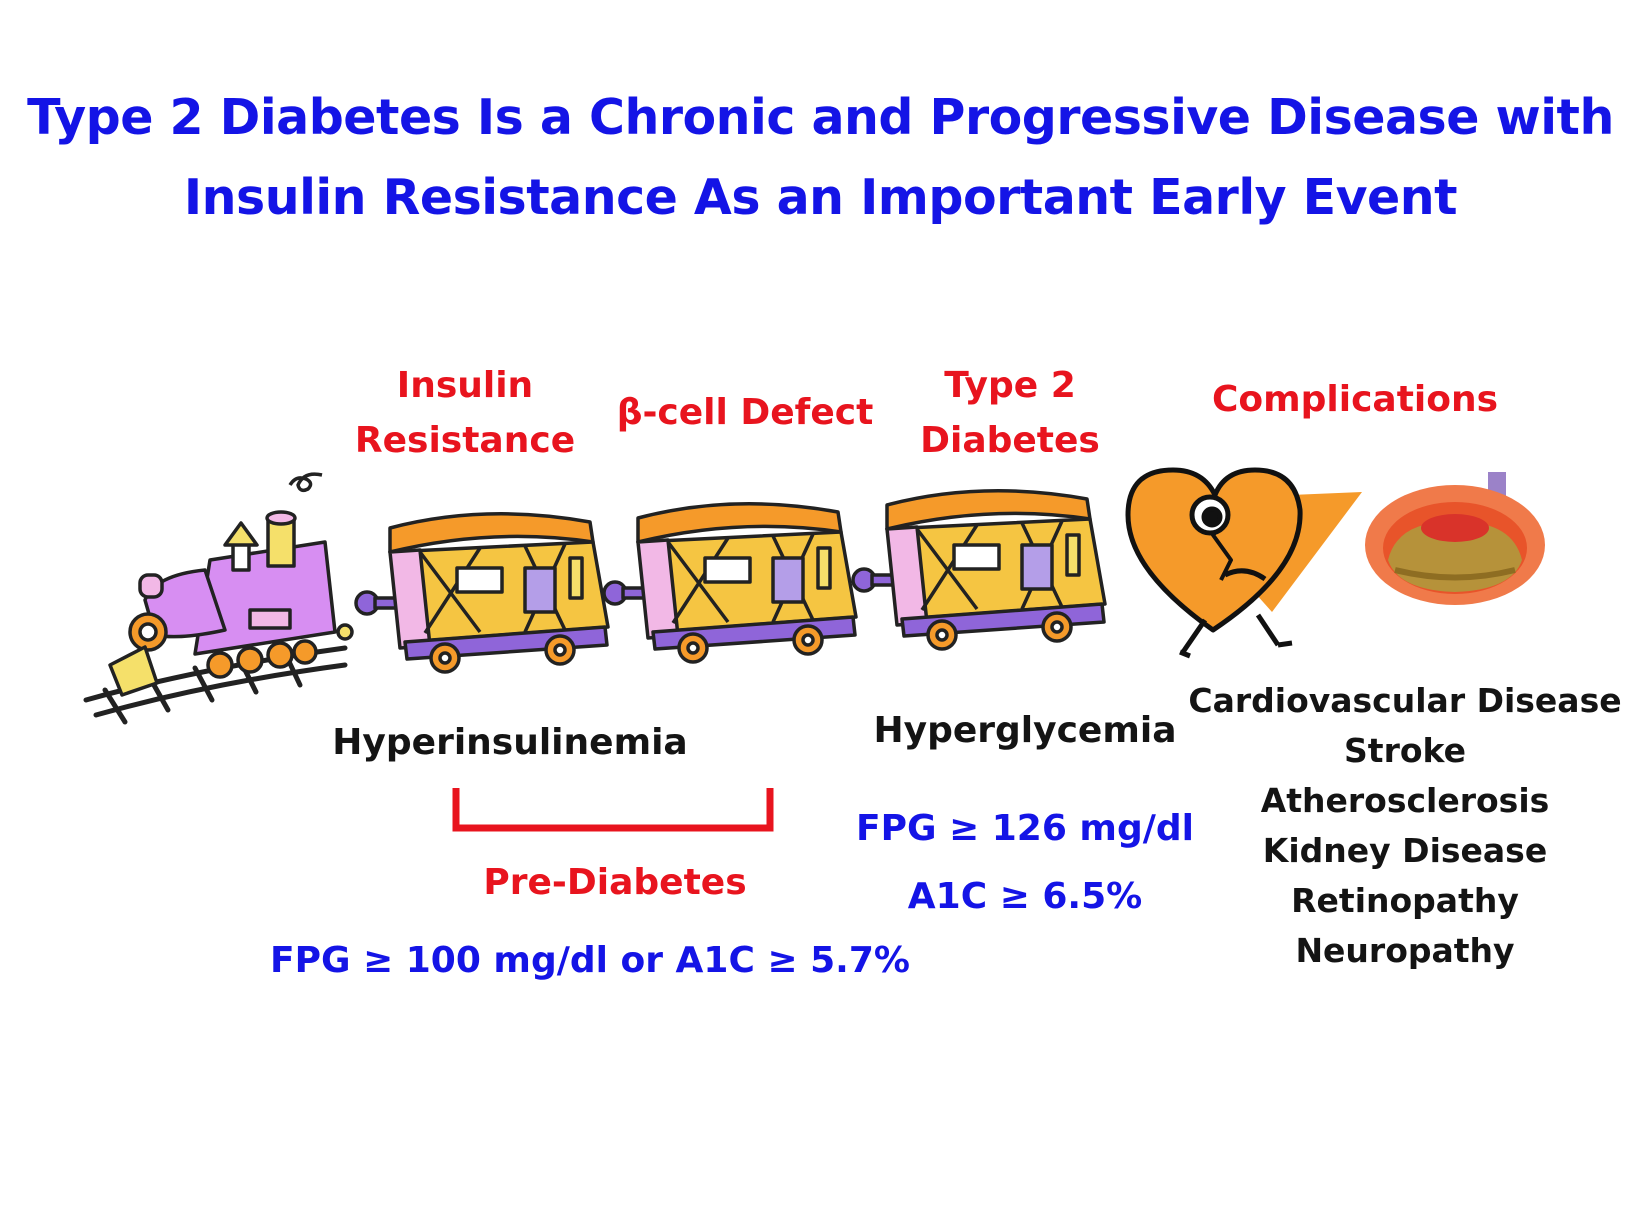 This screenshot has width=1641, height=1222. Describe the element at coordinates (1455, 538) in the screenshot. I see `artery-plaque-icon` at that location.